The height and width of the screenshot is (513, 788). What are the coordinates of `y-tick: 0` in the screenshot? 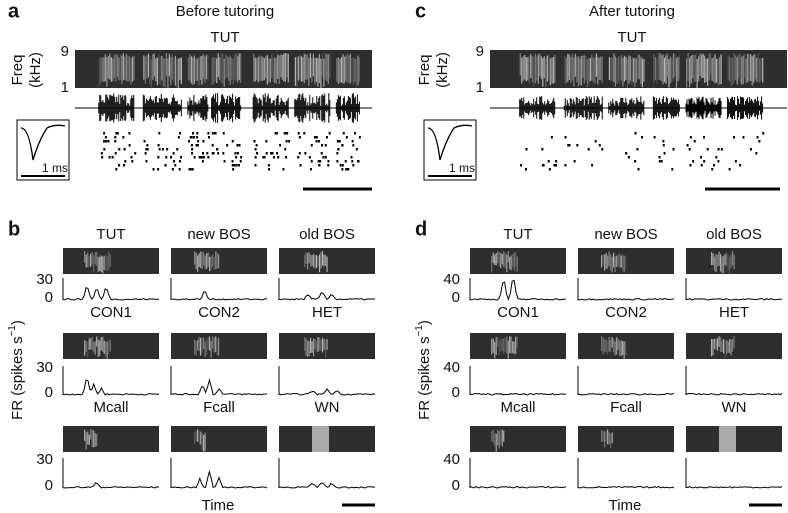 It's located at (456, 485).